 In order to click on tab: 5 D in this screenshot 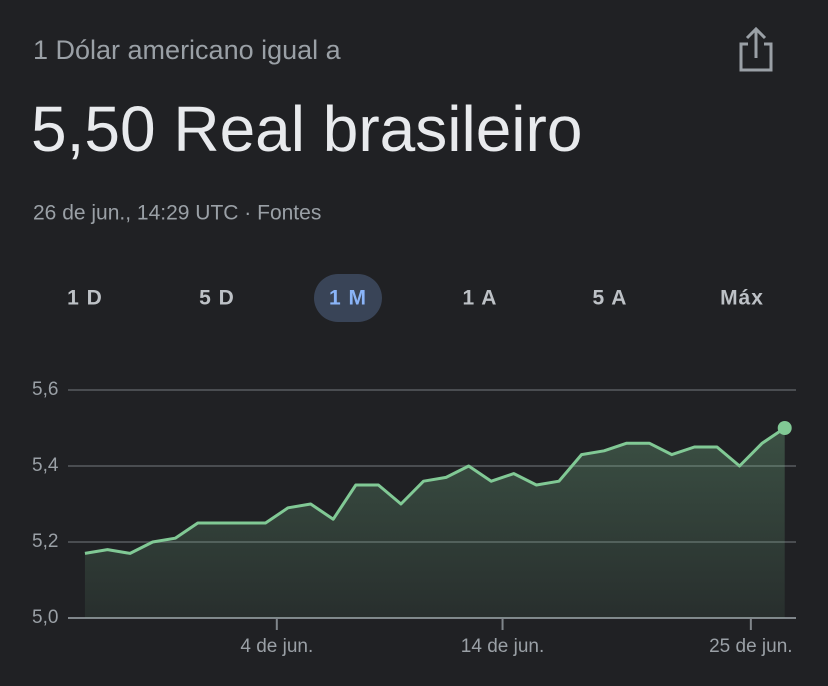, I will do `click(217, 298)`.